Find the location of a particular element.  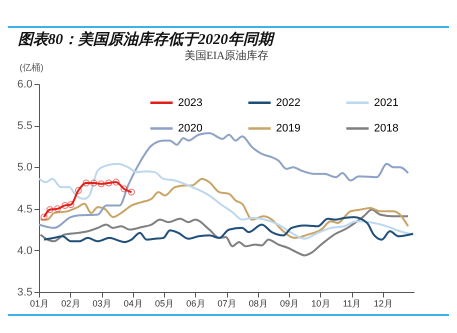

y-tick-label: 3.5 is located at coordinates (24, 292).